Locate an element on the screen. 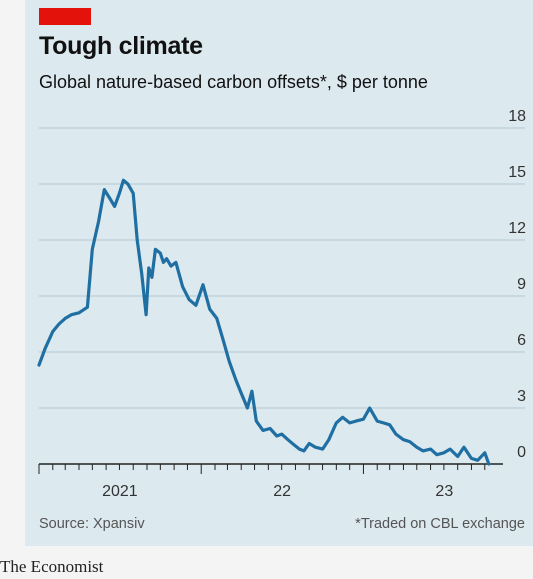 This screenshot has width=533, height=579. y-tick-label: 18 is located at coordinates (517, 116).